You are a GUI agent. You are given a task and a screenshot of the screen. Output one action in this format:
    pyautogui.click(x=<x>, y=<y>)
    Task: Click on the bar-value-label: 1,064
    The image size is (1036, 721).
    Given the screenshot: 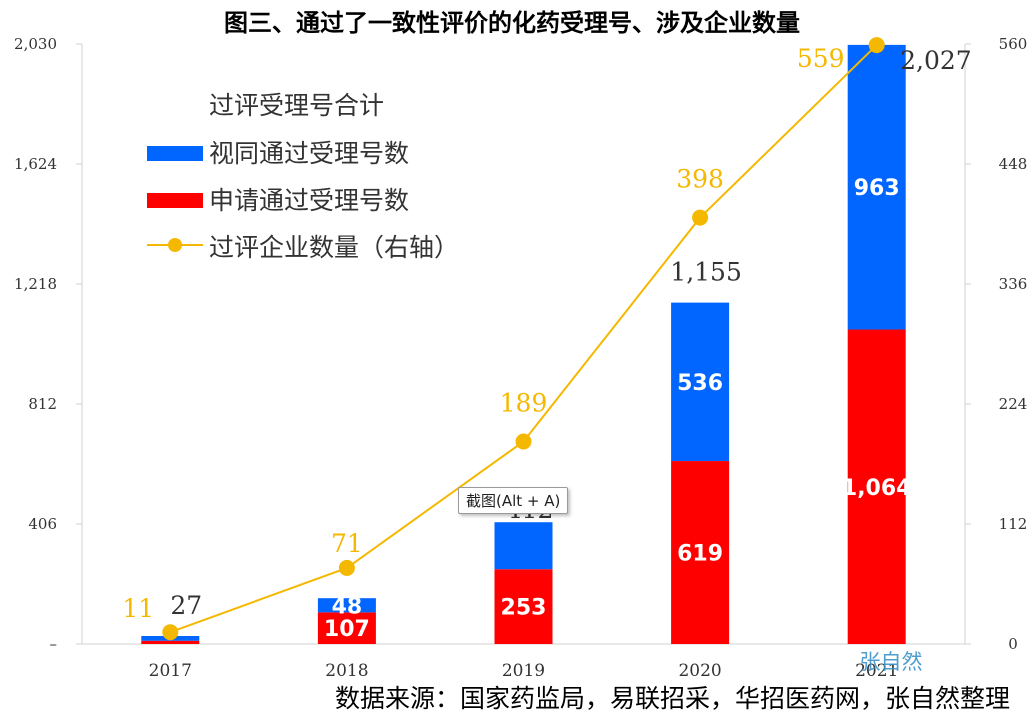 What is the action you would take?
    pyautogui.click(x=877, y=488)
    